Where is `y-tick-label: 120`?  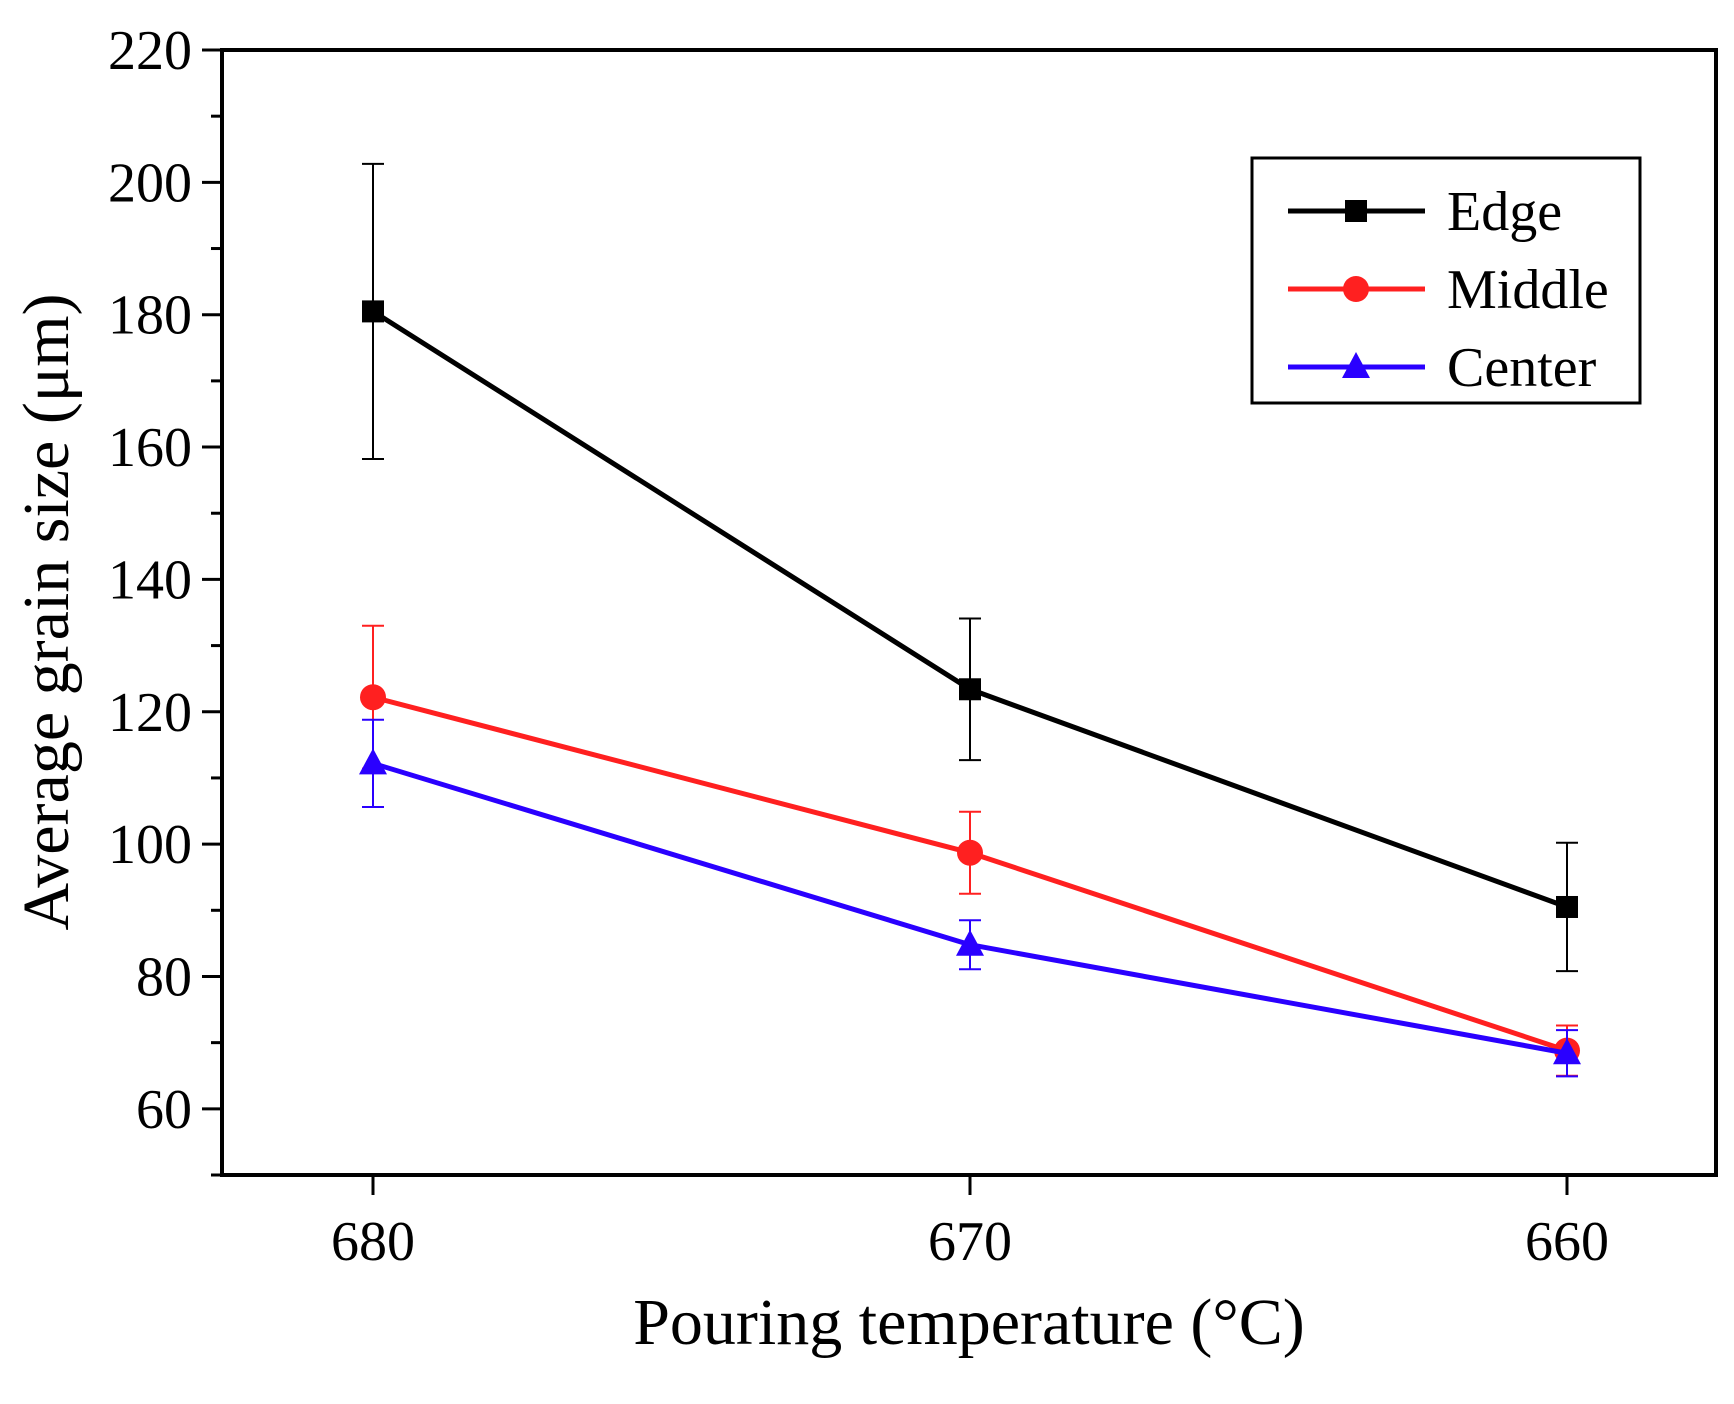
y-tick-label: 120 is located at coordinates (150, 713).